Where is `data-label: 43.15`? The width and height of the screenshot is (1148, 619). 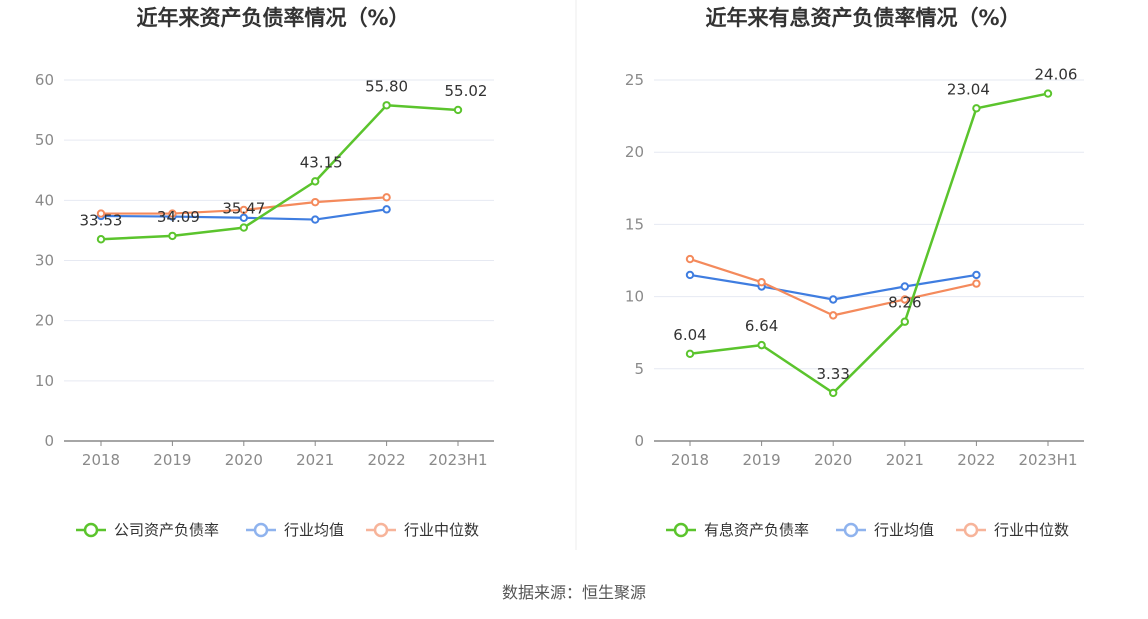
data-label: 43.15 is located at coordinates (321, 162).